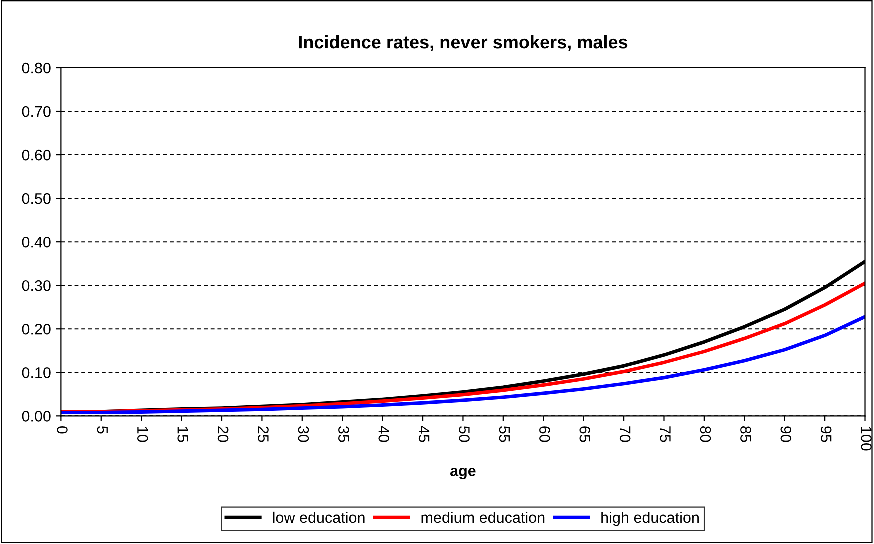  I want to click on x-tick-label: 0, so click(62, 430).